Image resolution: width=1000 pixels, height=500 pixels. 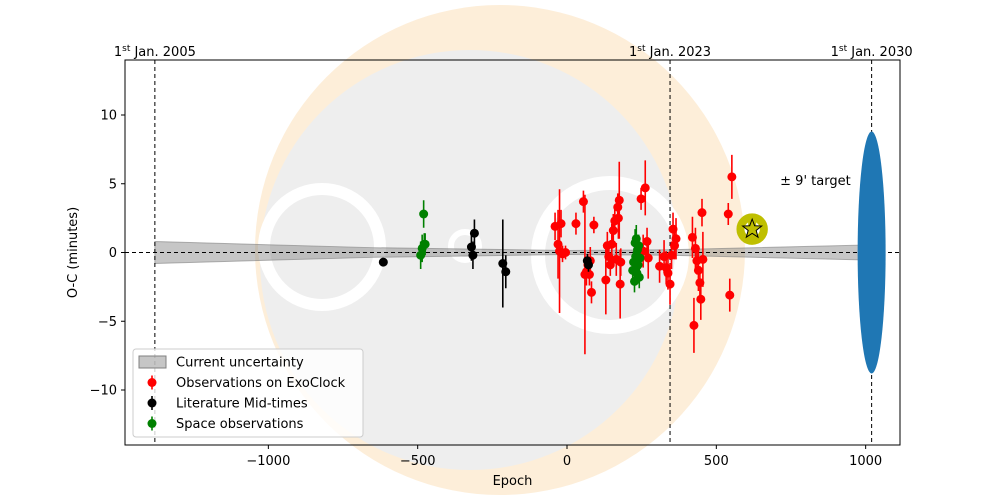 What do you see at coordinates (261, 383) in the screenshot?
I see `legend-label-1: Observations on ExoClock` at bounding box center [261, 383].